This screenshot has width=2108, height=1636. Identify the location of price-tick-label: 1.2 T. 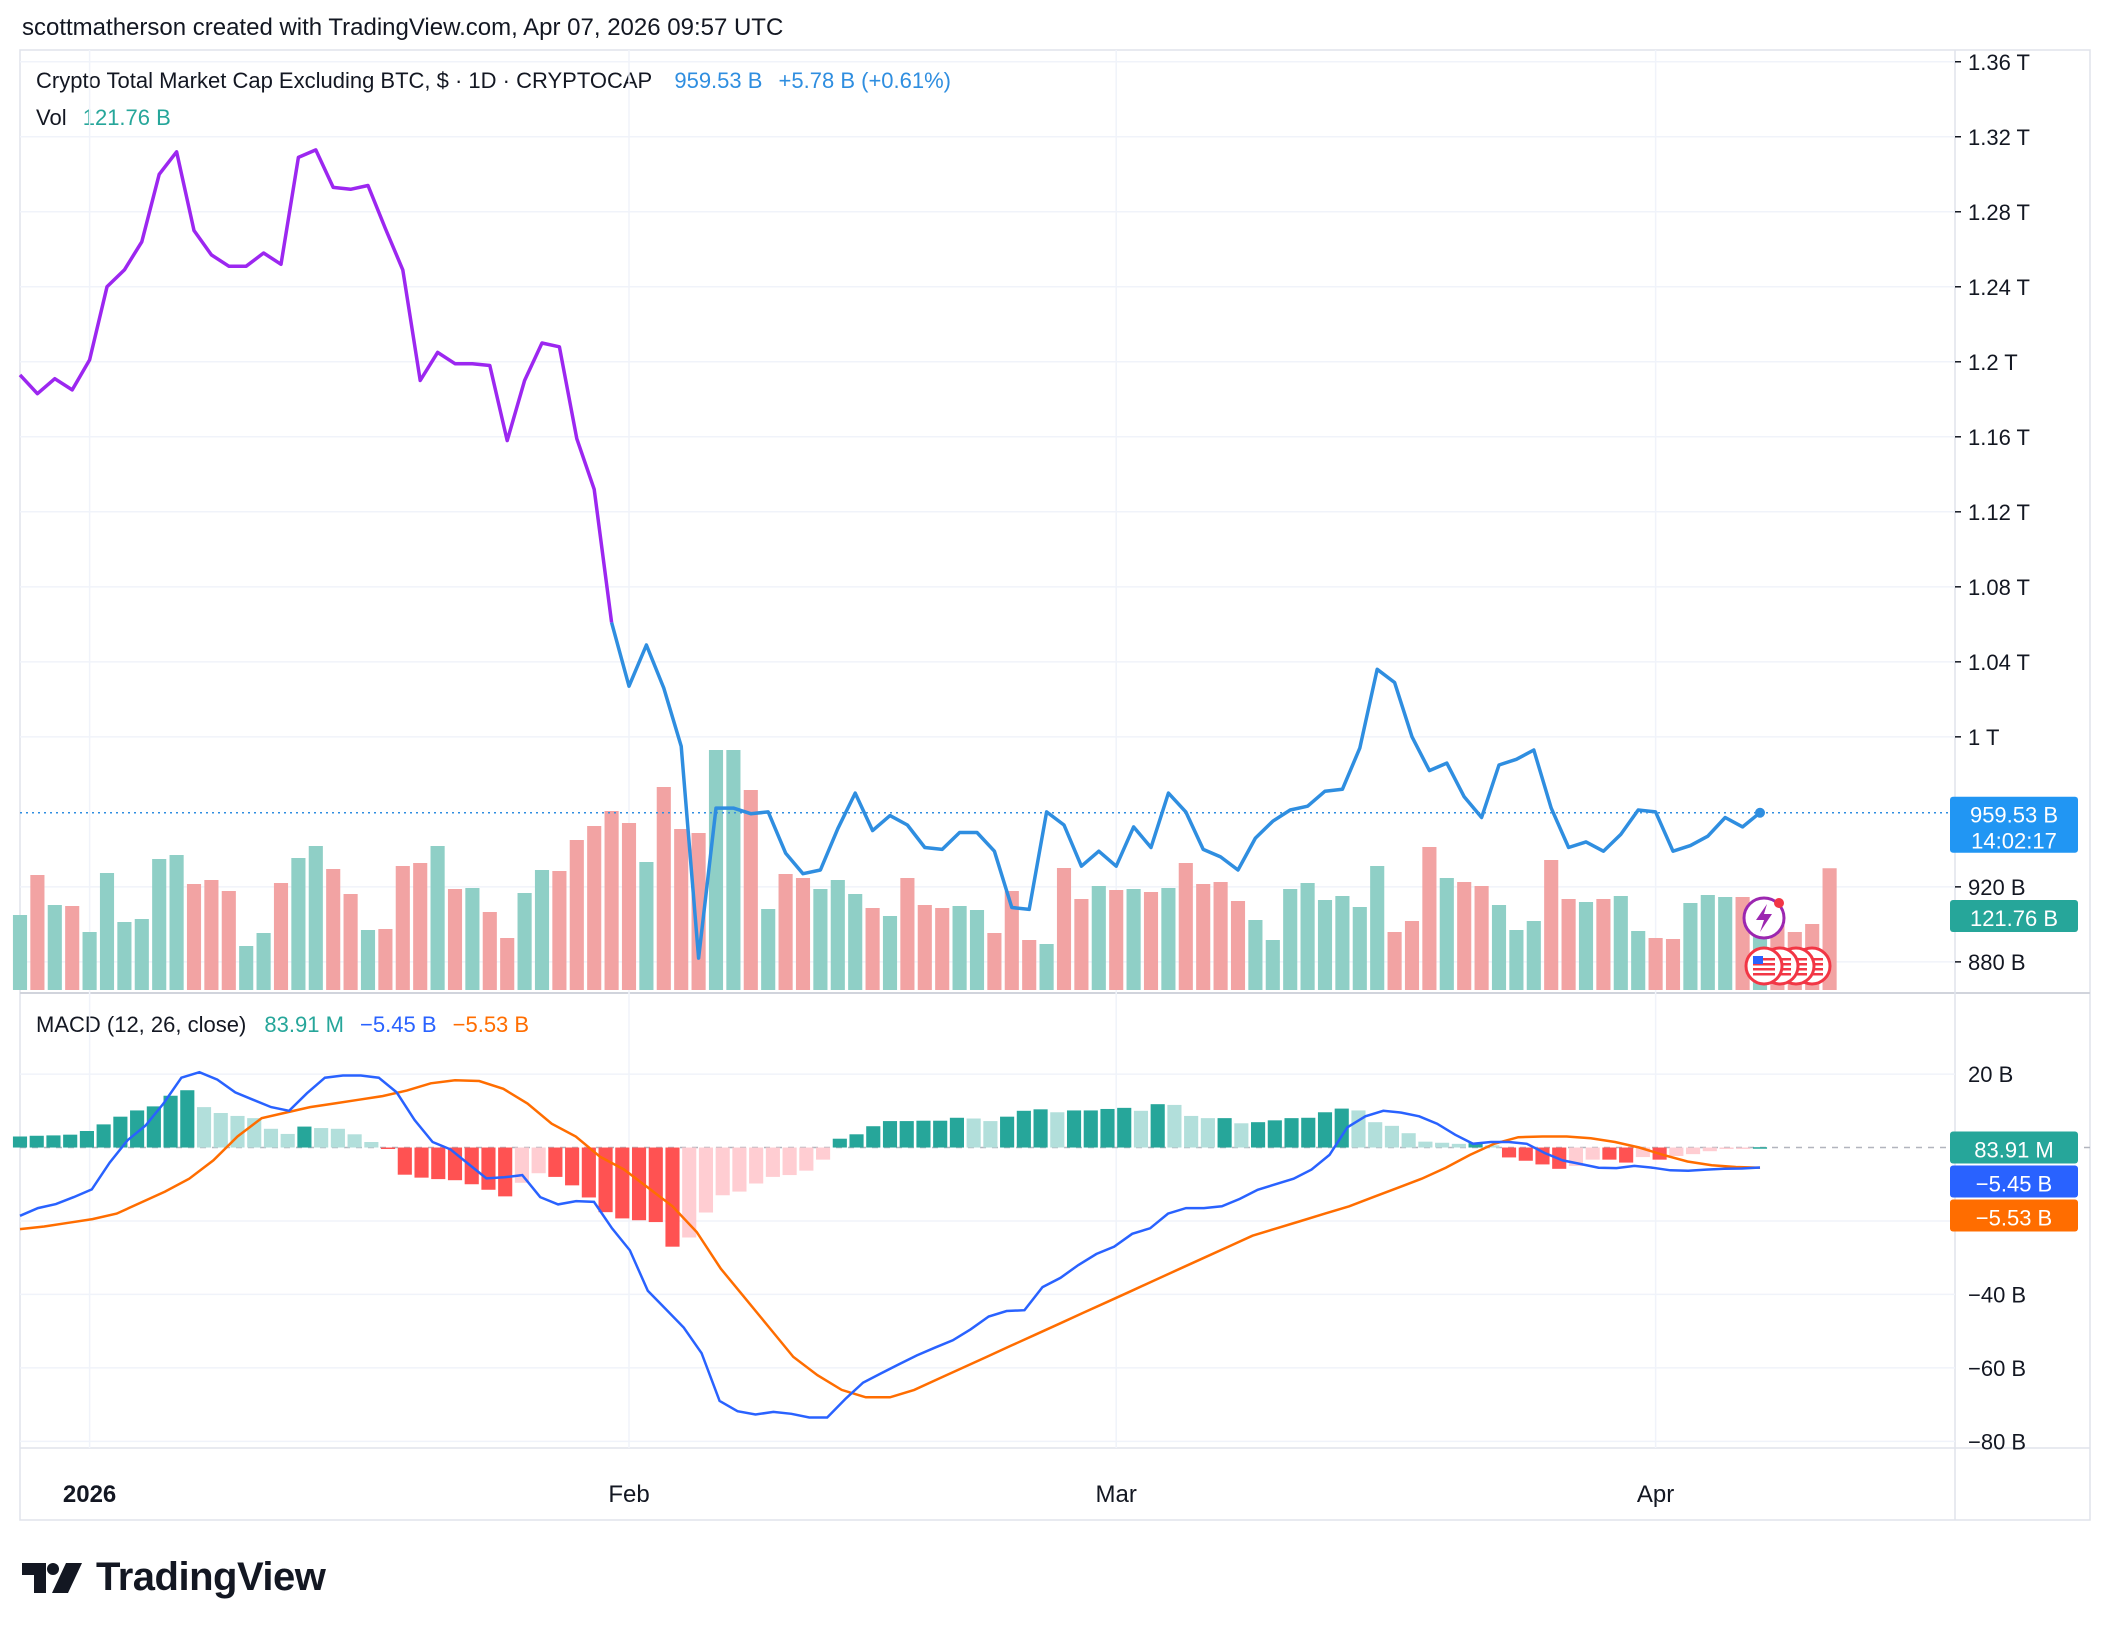
(1993, 362).